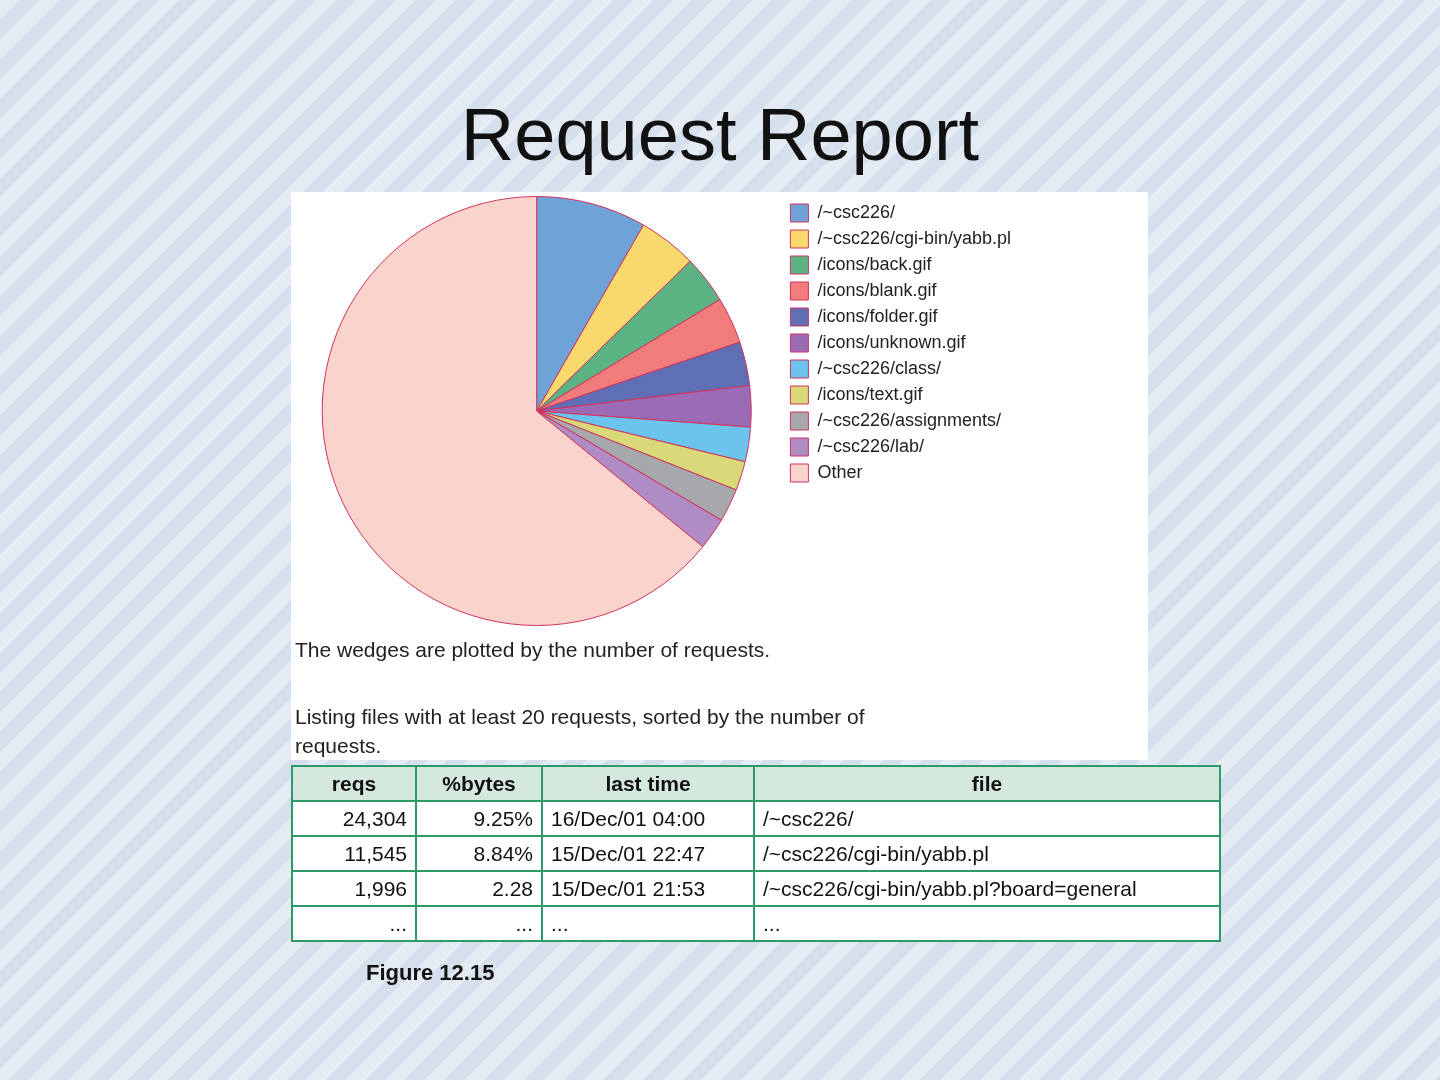 This screenshot has width=1440, height=1080. What do you see at coordinates (354, 888) in the screenshot?
I see `text: 1,996` at bounding box center [354, 888].